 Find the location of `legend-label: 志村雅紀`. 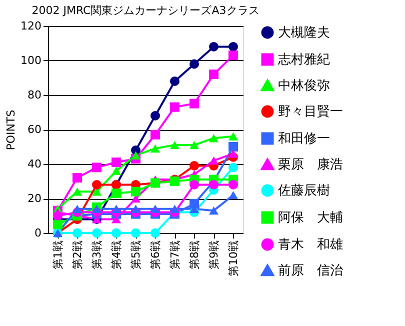

legend-label: 志村雅紀 is located at coordinates (304, 60).